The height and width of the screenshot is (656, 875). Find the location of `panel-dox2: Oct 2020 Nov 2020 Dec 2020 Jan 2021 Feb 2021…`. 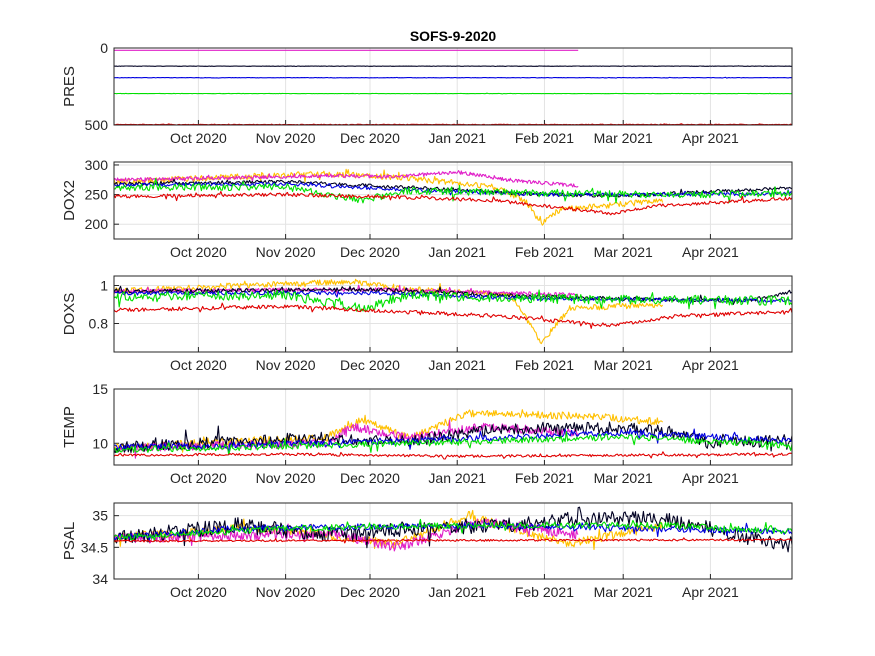

panel-dox2: Oct 2020 Nov 2020 Dec 2020 Jan 2021 Feb 2021… is located at coordinates (427, 208).